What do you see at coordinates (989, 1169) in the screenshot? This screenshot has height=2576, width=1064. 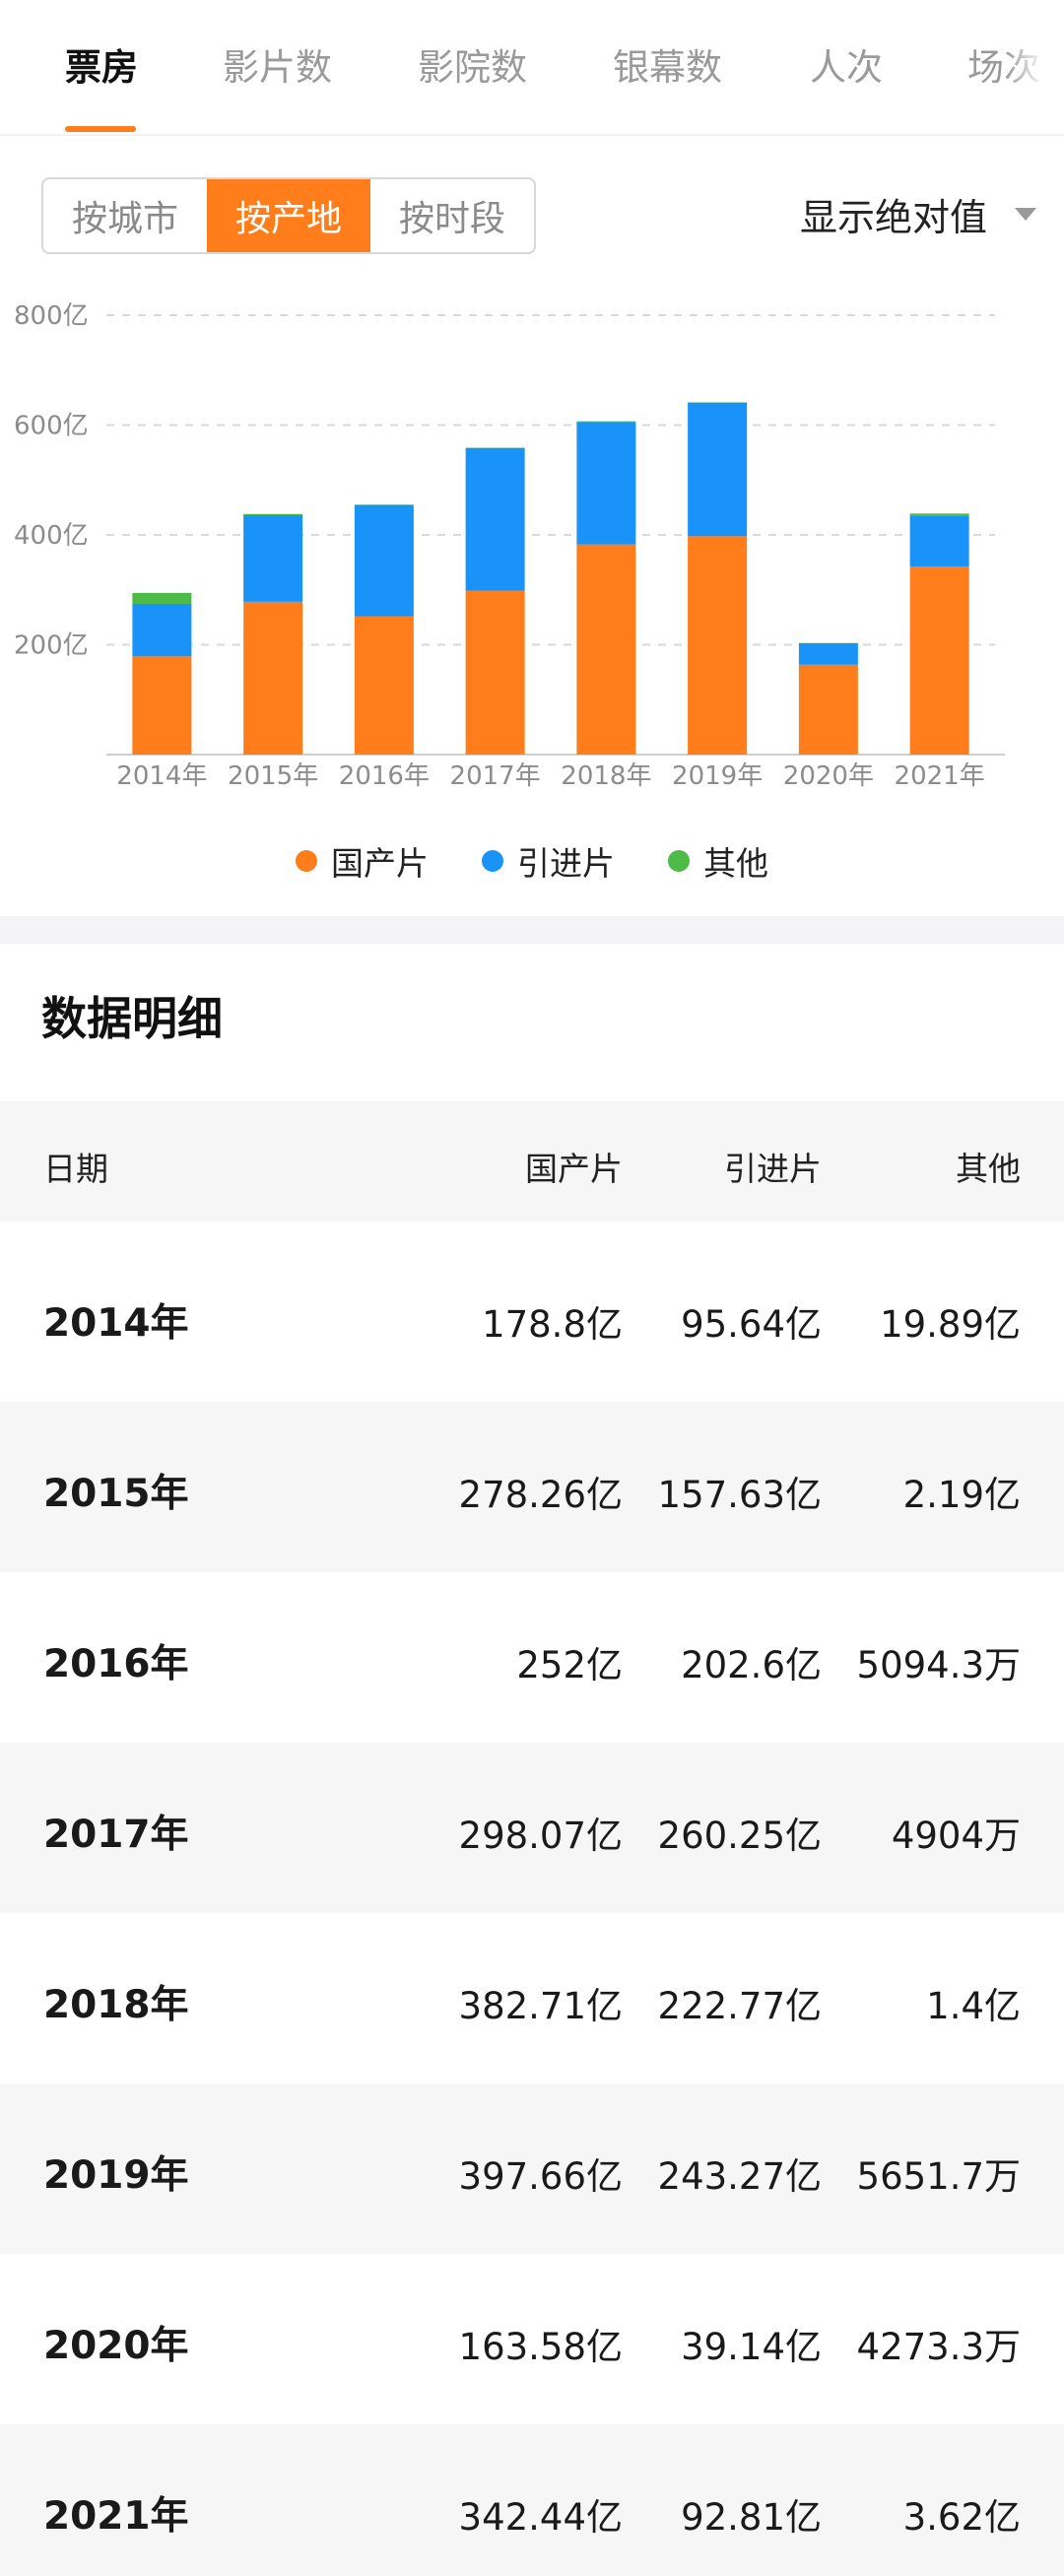 I see `header-other: 其他` at bounding box center [989, 1169].